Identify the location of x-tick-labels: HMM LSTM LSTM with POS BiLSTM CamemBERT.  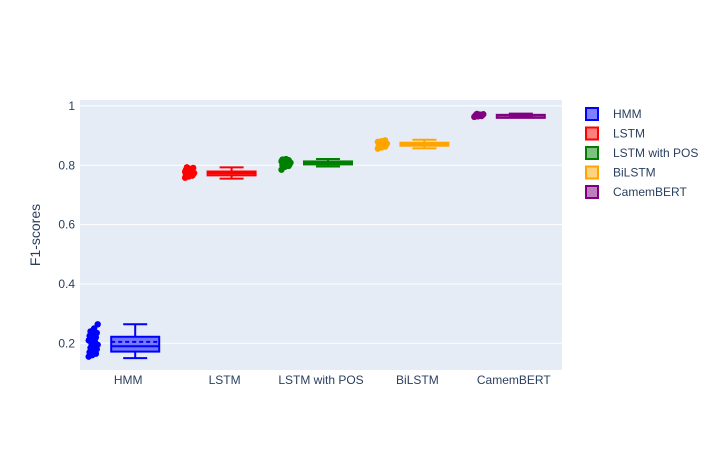
(333, 380).